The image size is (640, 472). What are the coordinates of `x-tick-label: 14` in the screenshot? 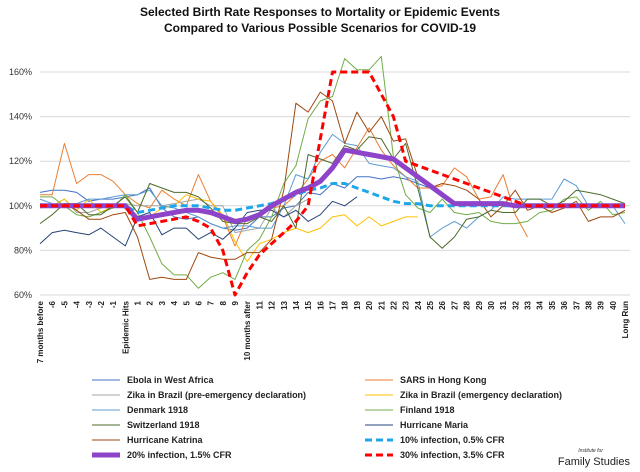 It's located at (296, 304).